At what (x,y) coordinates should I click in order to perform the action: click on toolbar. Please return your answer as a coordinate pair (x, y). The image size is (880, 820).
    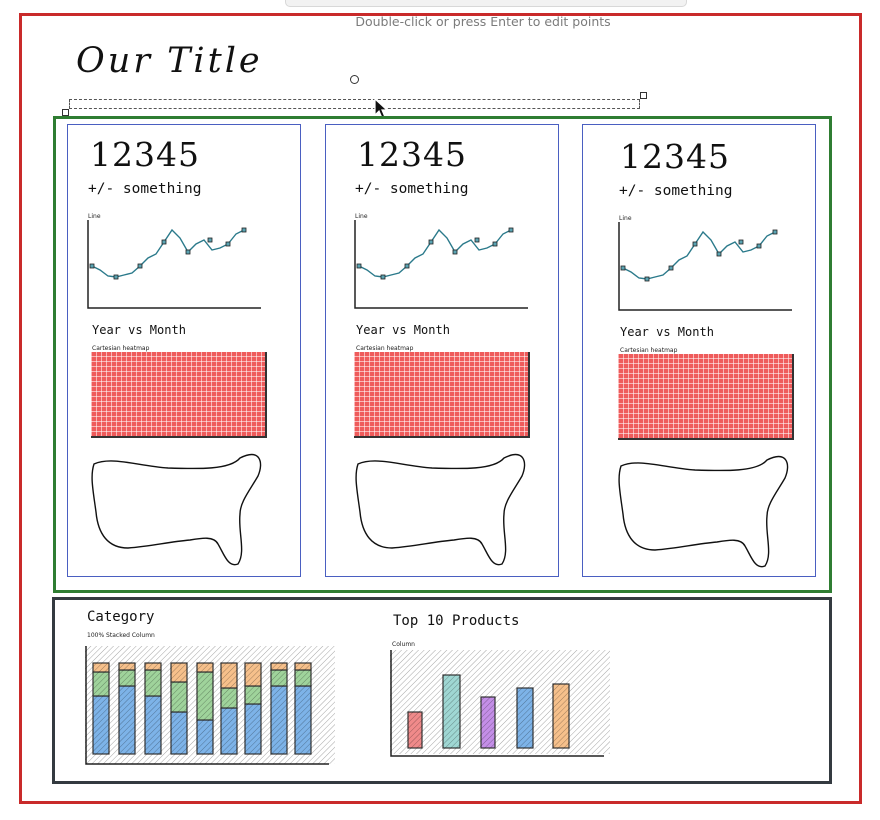
    Looking at the image, I should click on (486, 3).